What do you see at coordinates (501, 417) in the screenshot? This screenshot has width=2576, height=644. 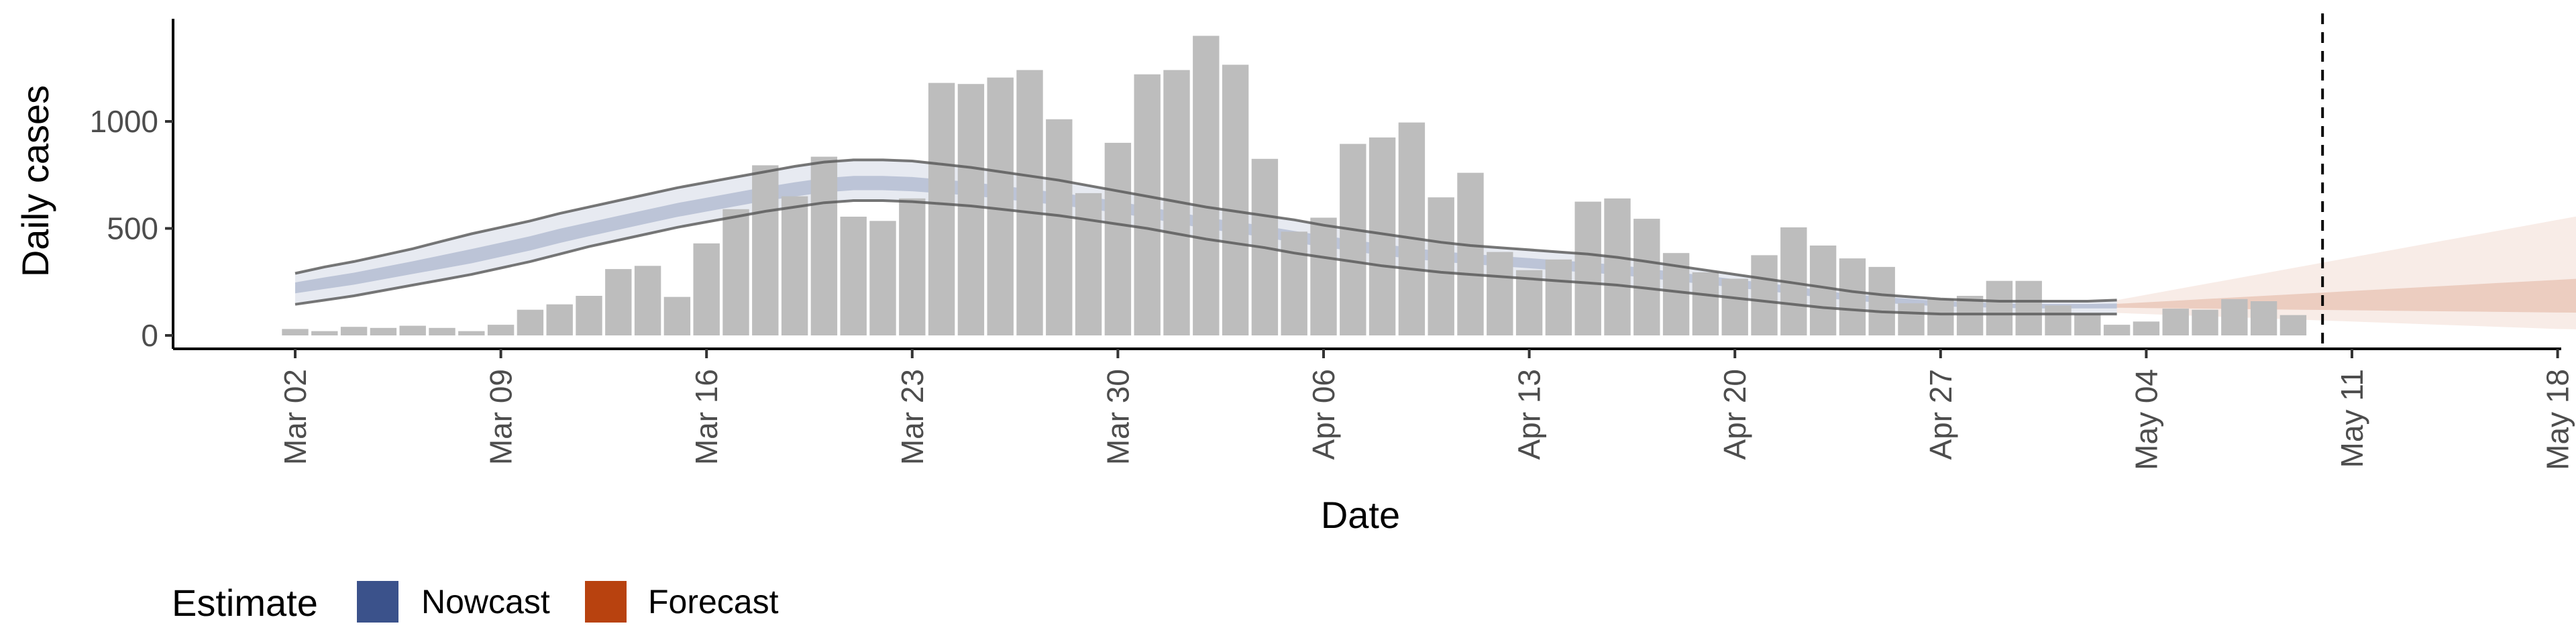 I see `x-tick-label: Mar 09` at bounding box center [501, 417].